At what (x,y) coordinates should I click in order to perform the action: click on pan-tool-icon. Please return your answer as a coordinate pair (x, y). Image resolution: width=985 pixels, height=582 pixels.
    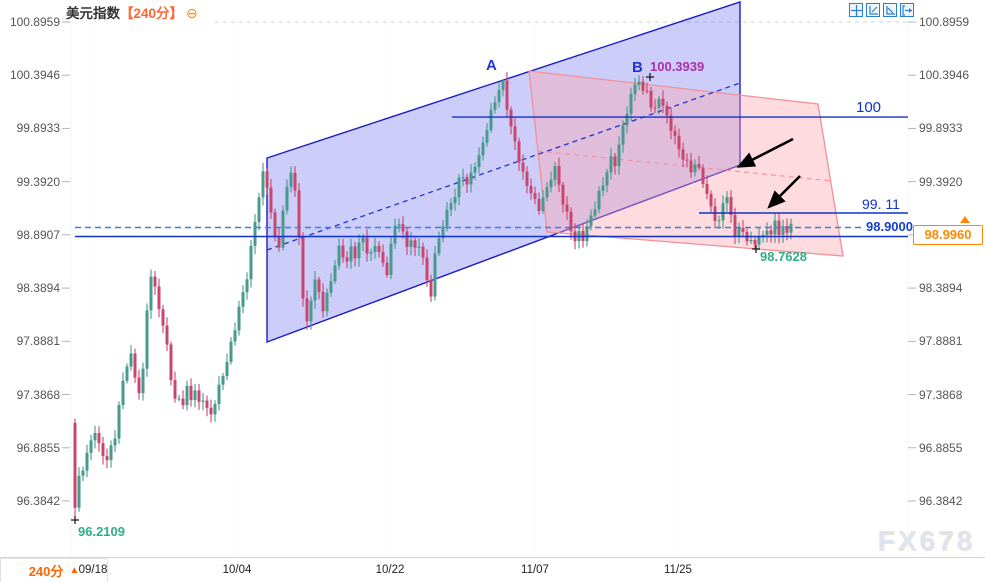
    Looking at the image, I should click on (856, 10).